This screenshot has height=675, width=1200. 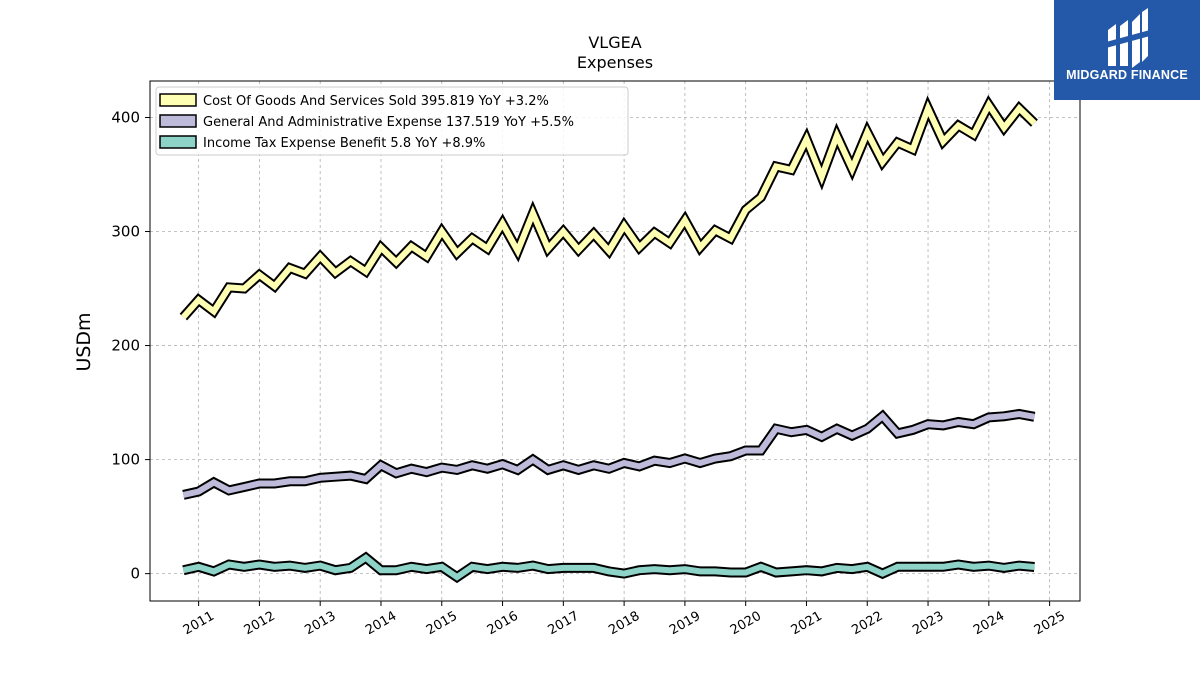 What do you see at coordinates (178, 100) in the screenshot?
I see `legend-swatch-cogs` at bounding box center [178, 100].